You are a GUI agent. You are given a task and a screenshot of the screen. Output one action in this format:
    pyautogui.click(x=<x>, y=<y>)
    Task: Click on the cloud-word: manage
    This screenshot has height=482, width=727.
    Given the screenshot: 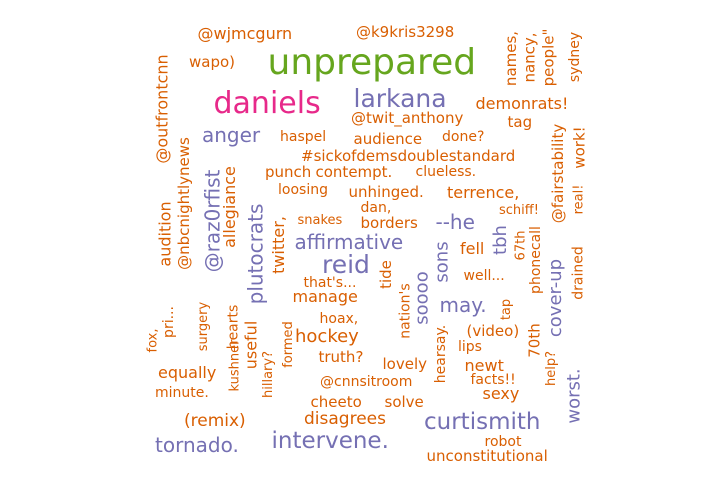 What is the action you would take?
    pyautogui.click(x=325, y=296)
    